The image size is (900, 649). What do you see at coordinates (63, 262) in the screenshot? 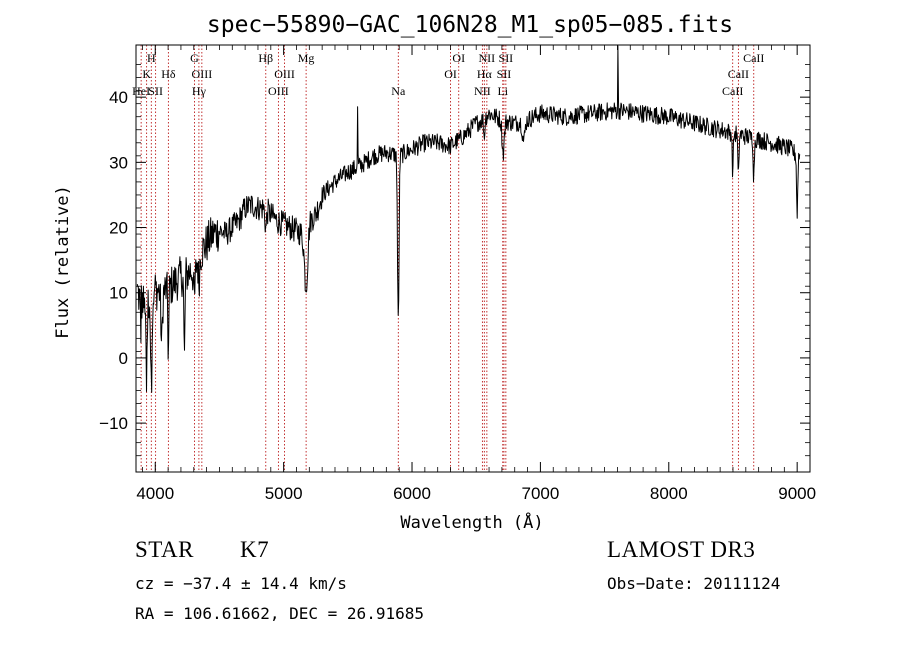
I see `y-axis-label: Flux (relative)` at bounding box center [63, 262].